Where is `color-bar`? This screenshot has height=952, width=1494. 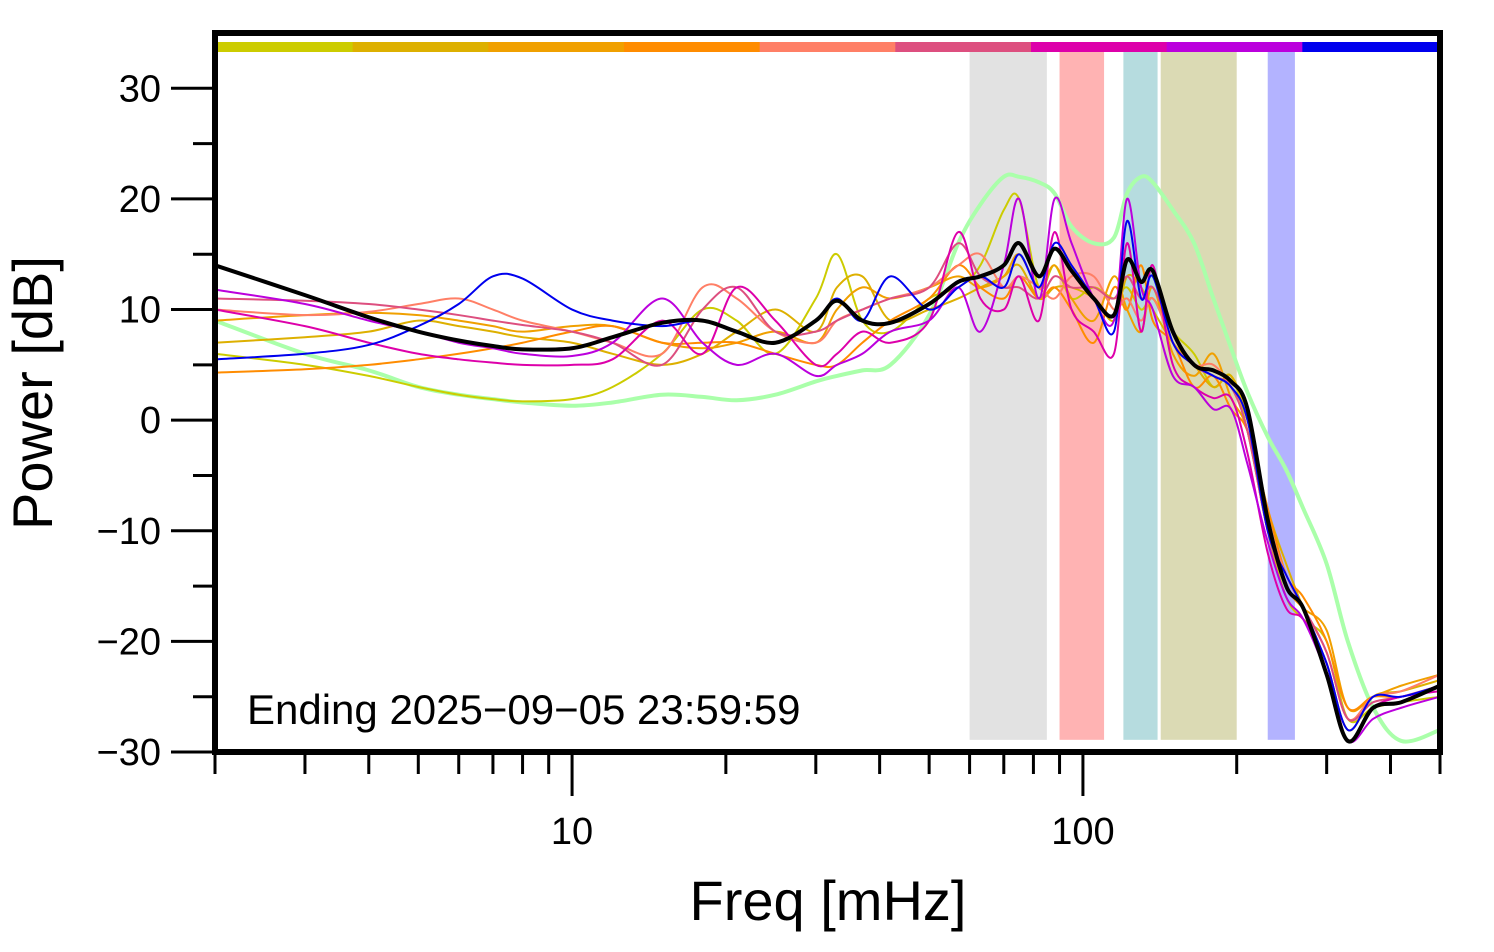 color-bar is located at coordinates (828, 47).